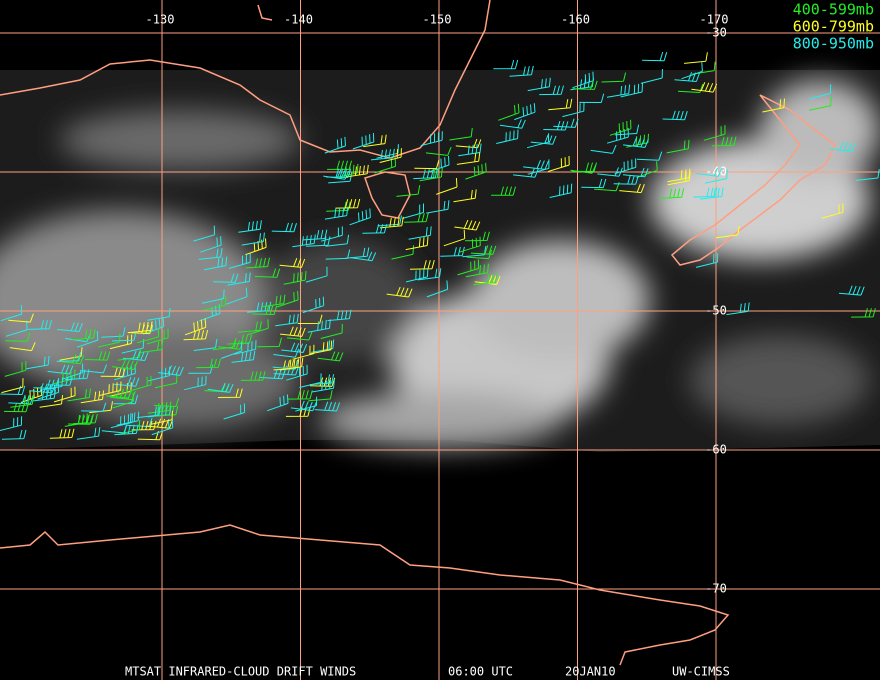 The height and width of the screenshot is (680, 880). I want to click on footer-product: MTSAT INFRARED-CLOUD DRIFT WINDS, so click(240, 672).